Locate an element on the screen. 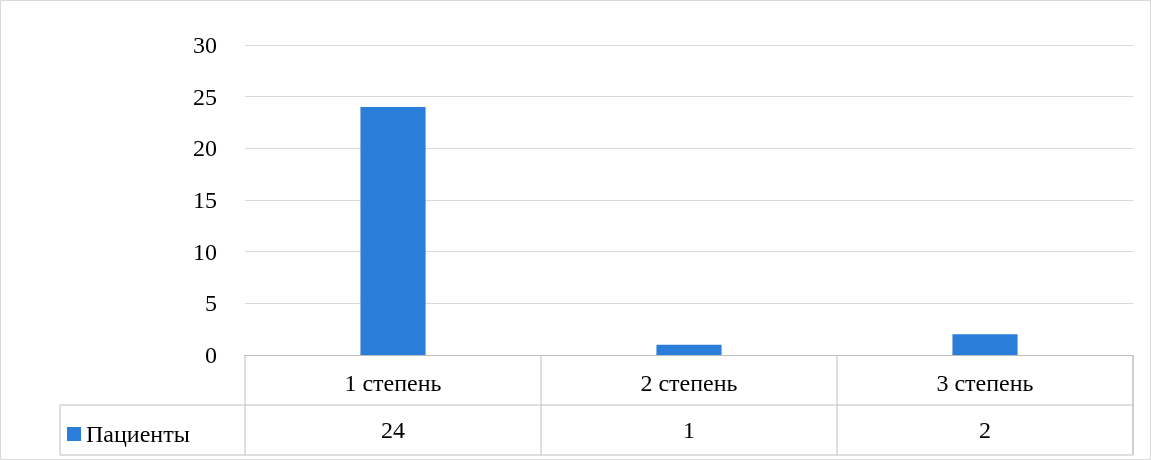 This screenshot has width=1151, height=460. legend-label: Пациенты is located at coordinates (138, 434).